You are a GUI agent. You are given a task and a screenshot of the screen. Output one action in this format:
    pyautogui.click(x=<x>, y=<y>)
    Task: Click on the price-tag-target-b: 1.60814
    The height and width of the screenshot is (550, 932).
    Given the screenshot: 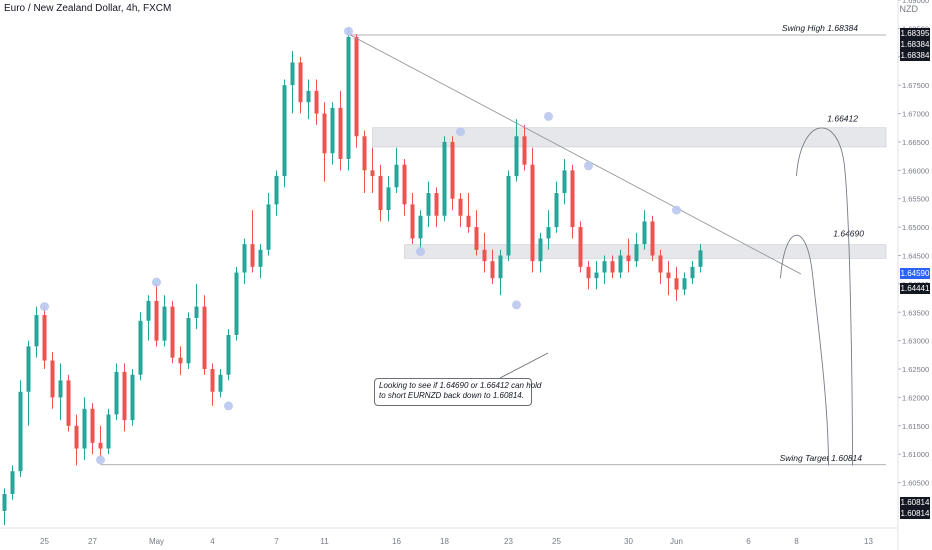 What is the action you would take?
    pyautogui.click(x=915, y=513)
    